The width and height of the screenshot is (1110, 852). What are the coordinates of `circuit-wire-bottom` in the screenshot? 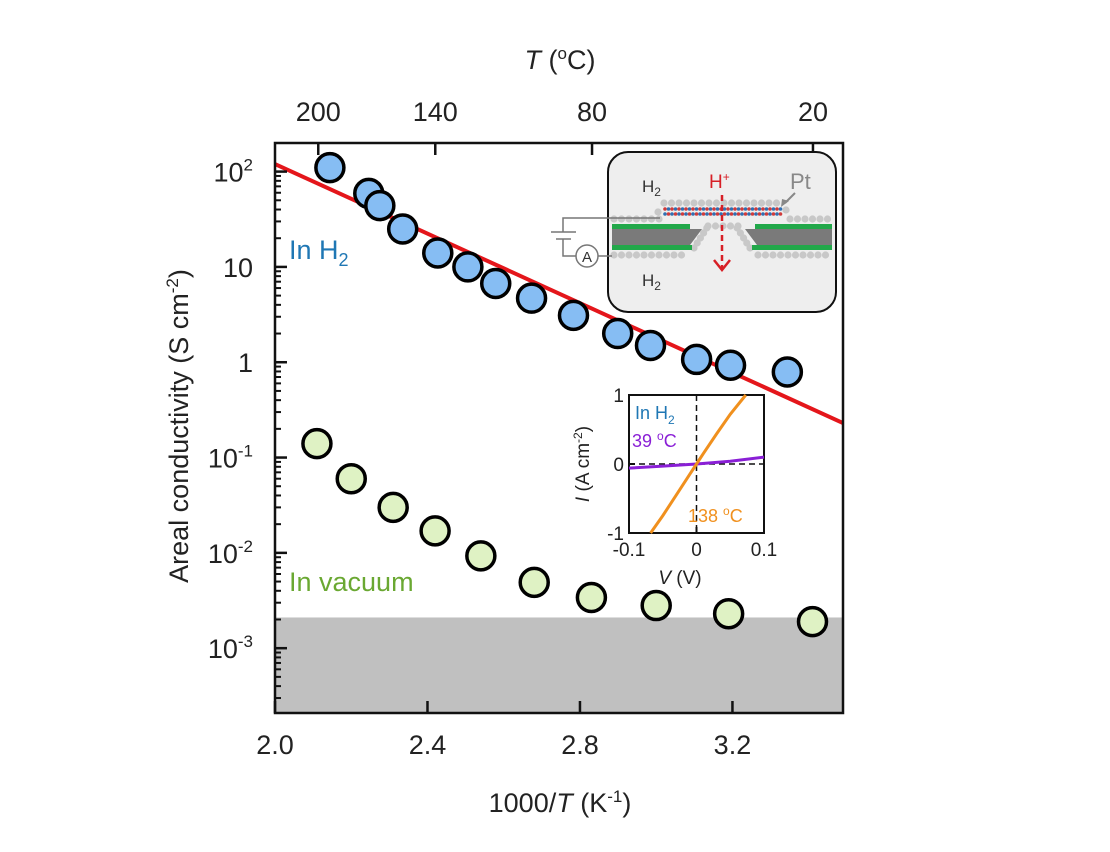 It's located at (569, 248).